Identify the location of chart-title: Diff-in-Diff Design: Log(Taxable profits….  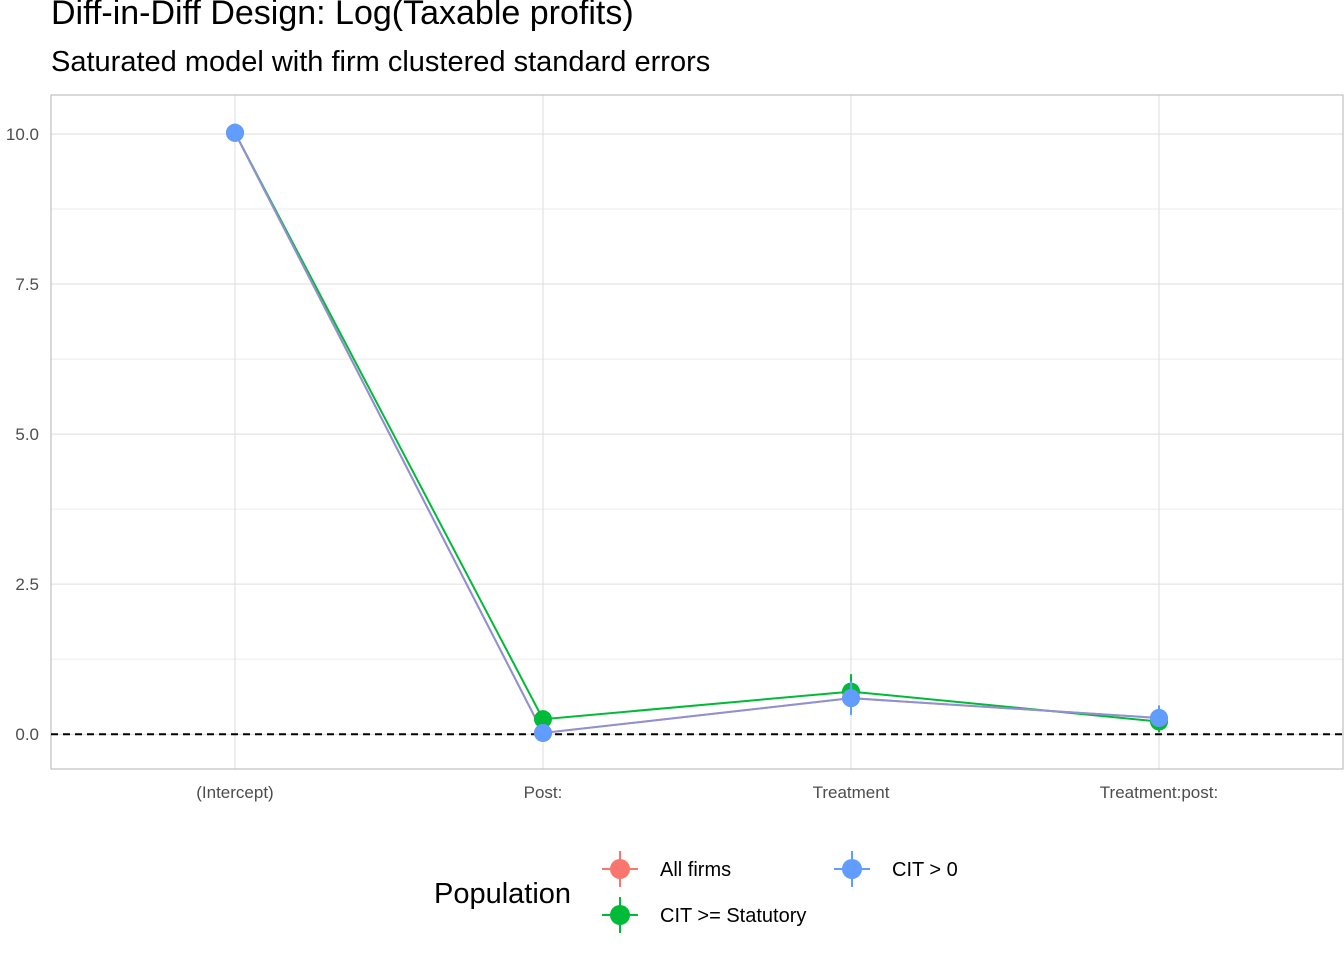
(342, 16).